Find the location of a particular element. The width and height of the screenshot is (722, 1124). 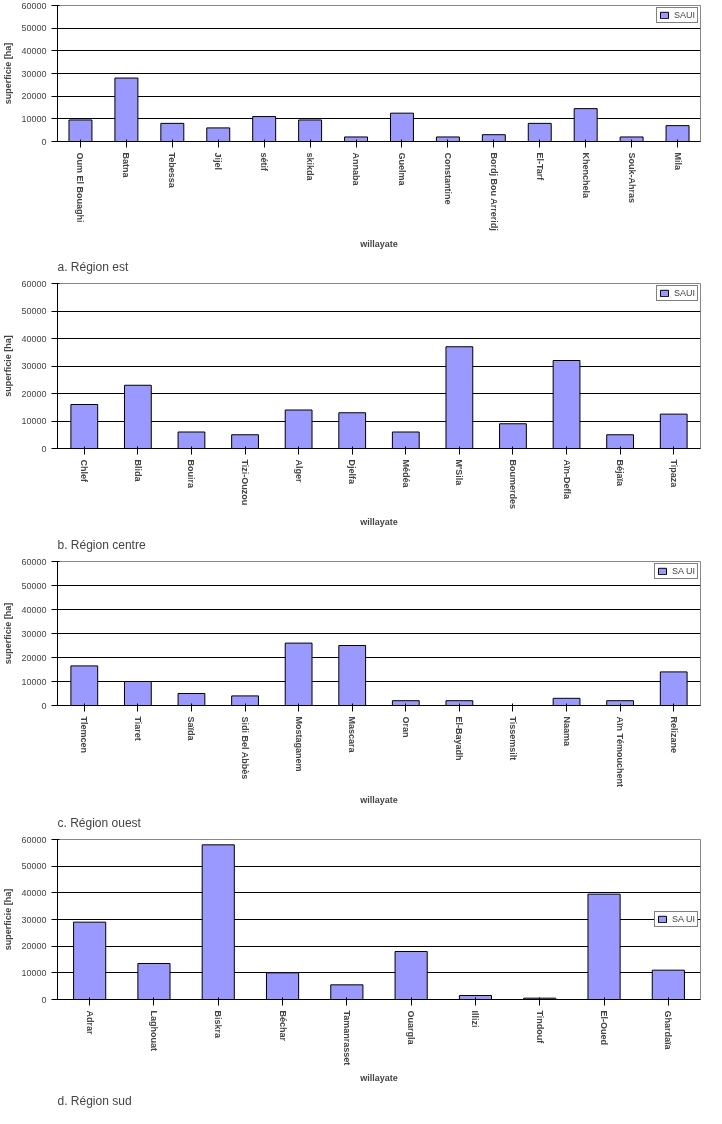

x-tick-label: Médéa is located at coordinates (405, 474).